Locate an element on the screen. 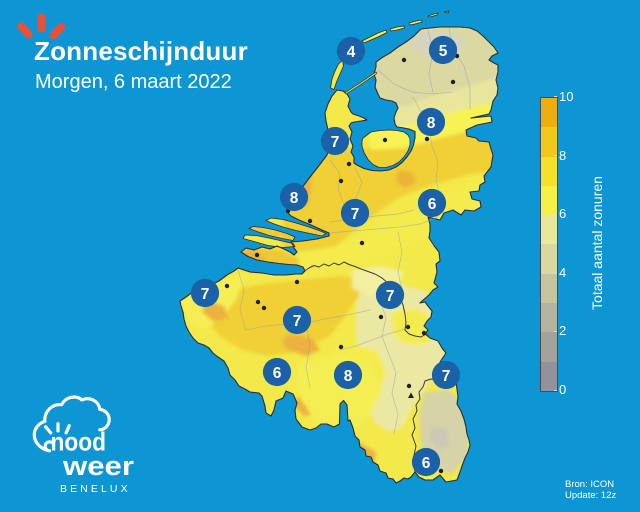 This screenshot has height=512, width=640. svg-text: BENELUX is located at coordinates (95, 489).